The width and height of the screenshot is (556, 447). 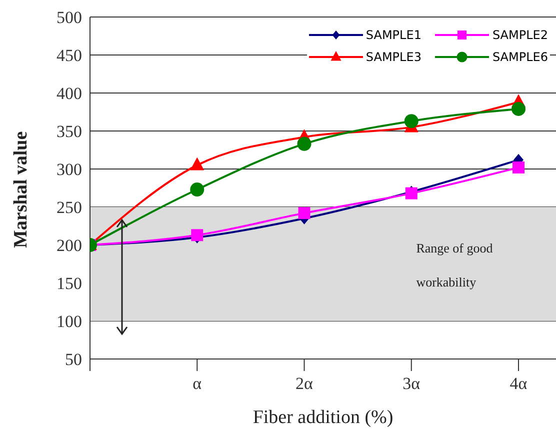 I want to click on x-tick-label: 2α, so click(x=305, y=384).